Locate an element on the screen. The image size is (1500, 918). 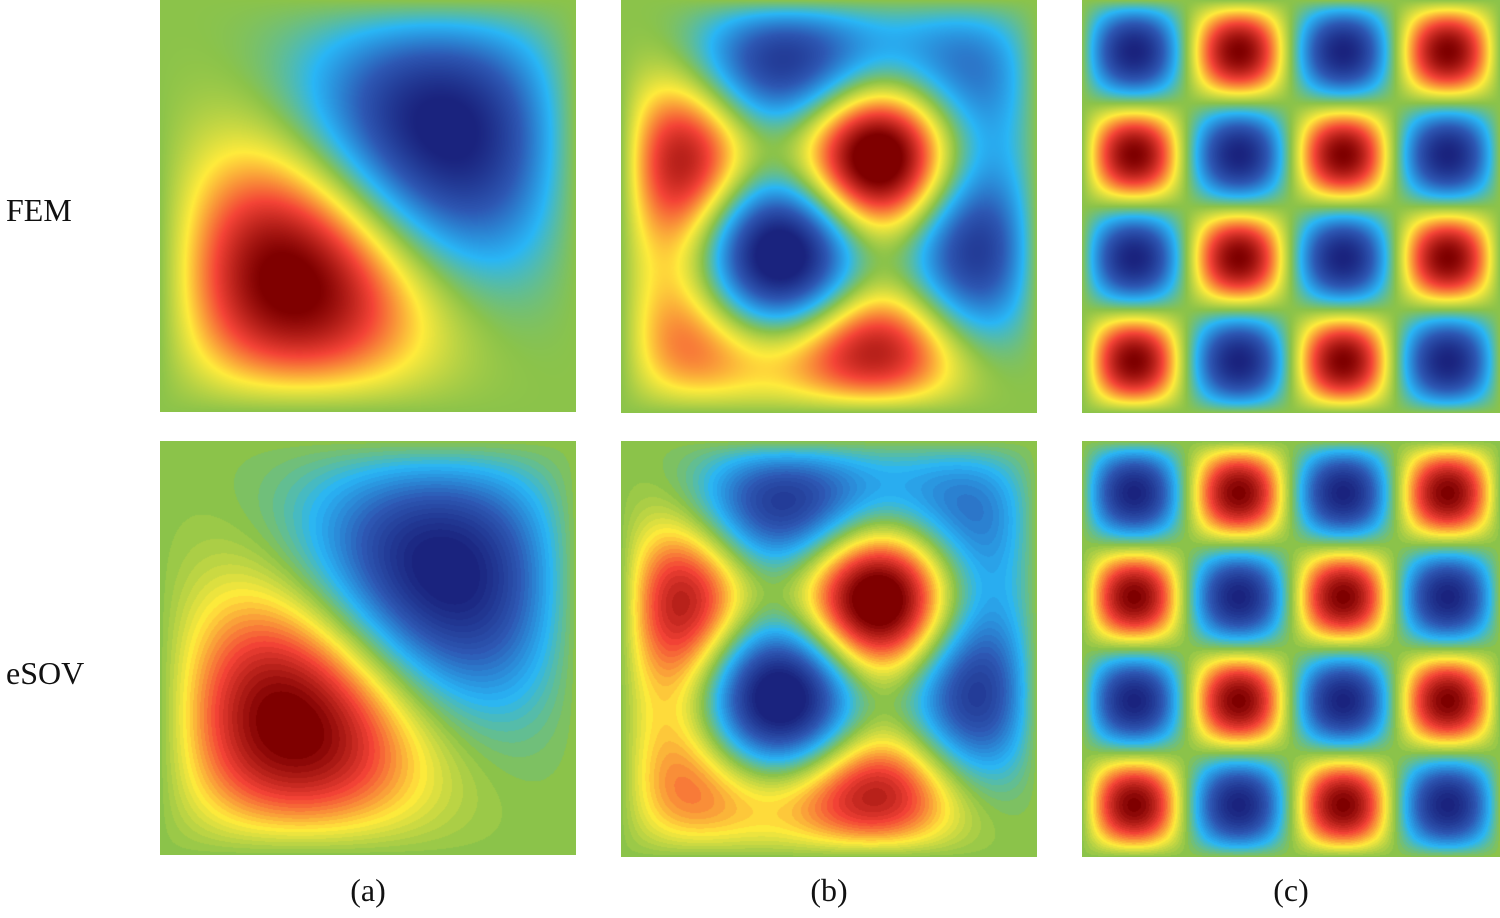
esov-mode-c-field is located at coordinates (1291, 649).